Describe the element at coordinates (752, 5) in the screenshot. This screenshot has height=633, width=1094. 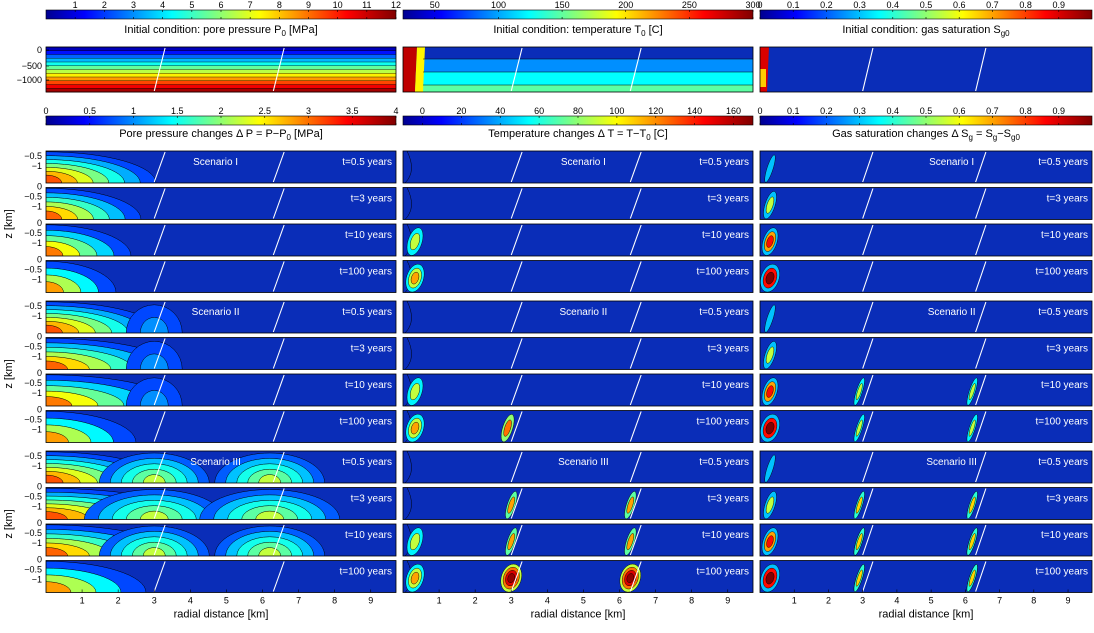
I see `colorbar-tick-label: 300` at that location.